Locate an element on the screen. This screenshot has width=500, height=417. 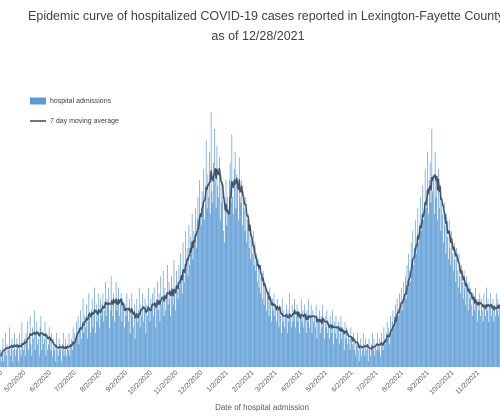
x-tick-label: 3/2/2021 is located at coordinates (266, 381).